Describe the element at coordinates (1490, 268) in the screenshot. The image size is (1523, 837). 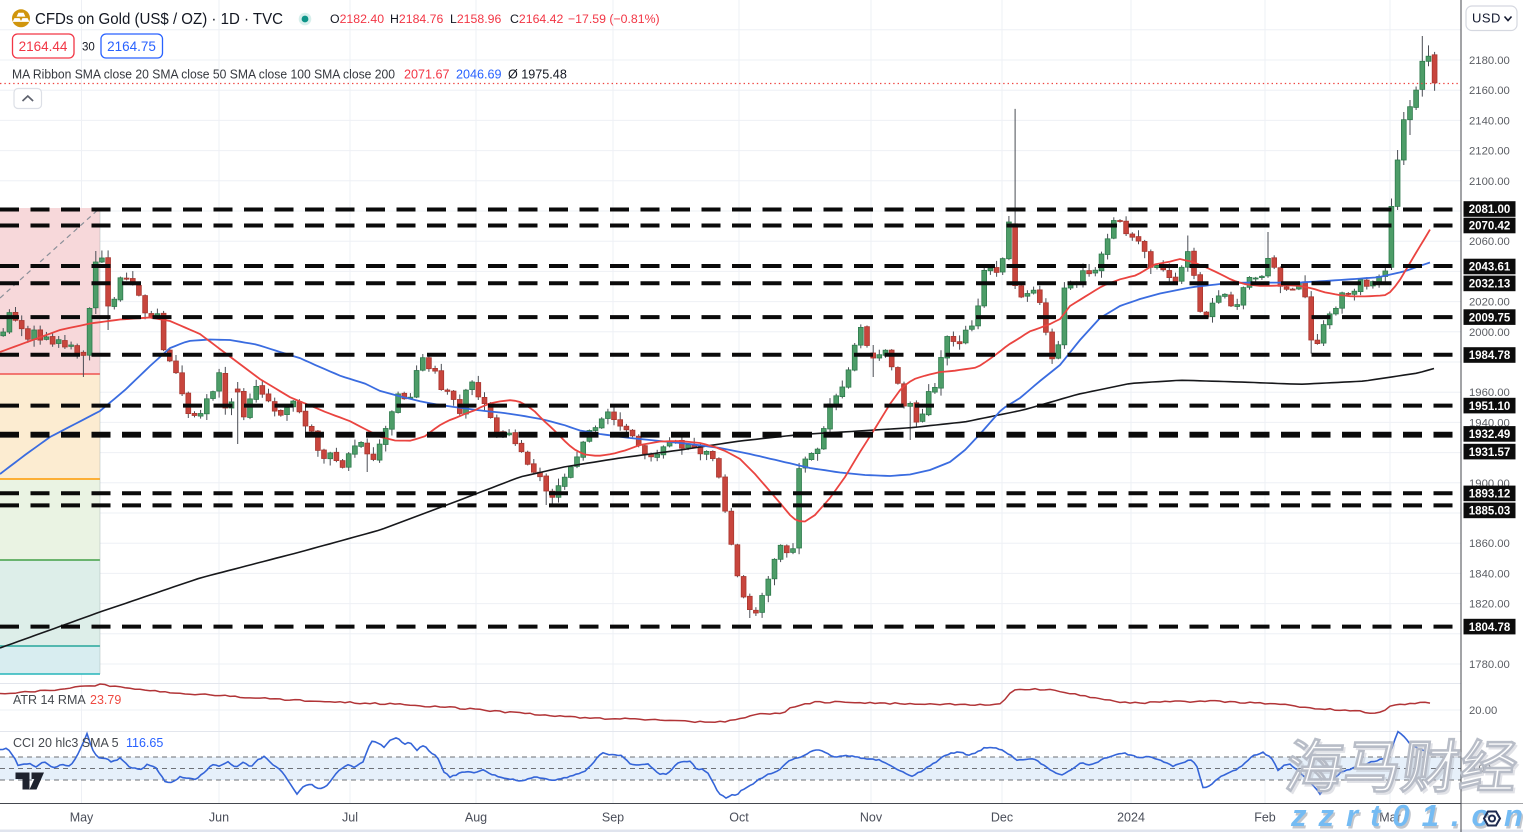
I see `svg-text: 2043.61` at that location.